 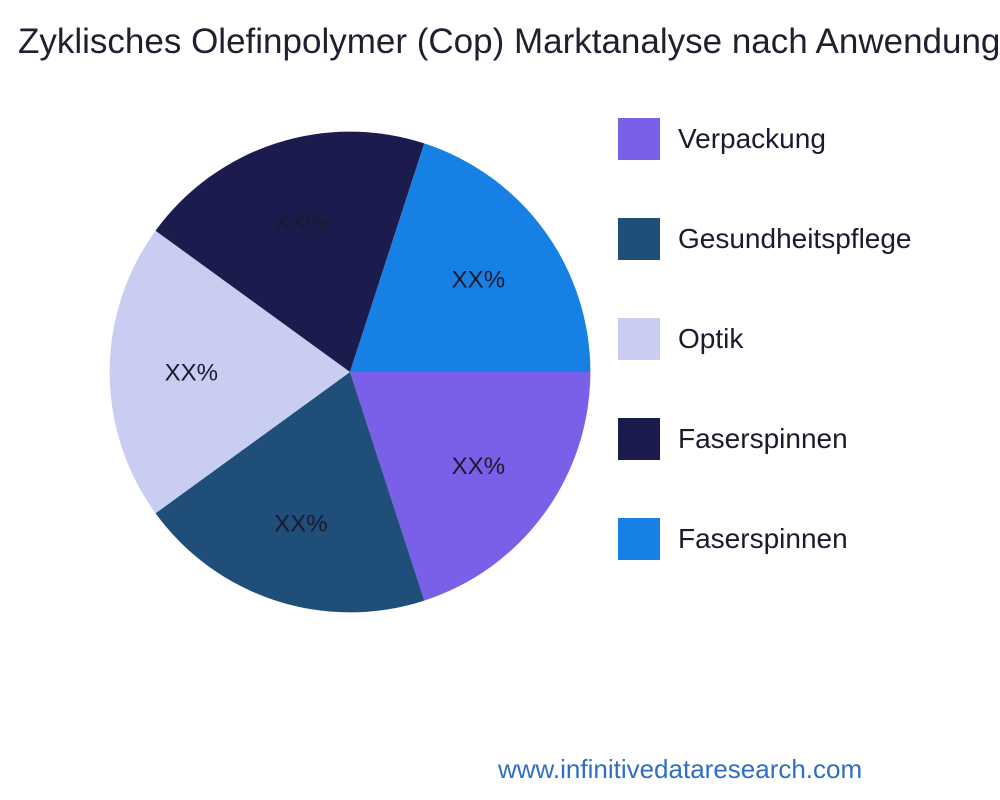 What do you see at coordinates (795, 238) in the screenshot?
I see `legend-label: Gesundheitspflege` at bounding box center [795, 238].